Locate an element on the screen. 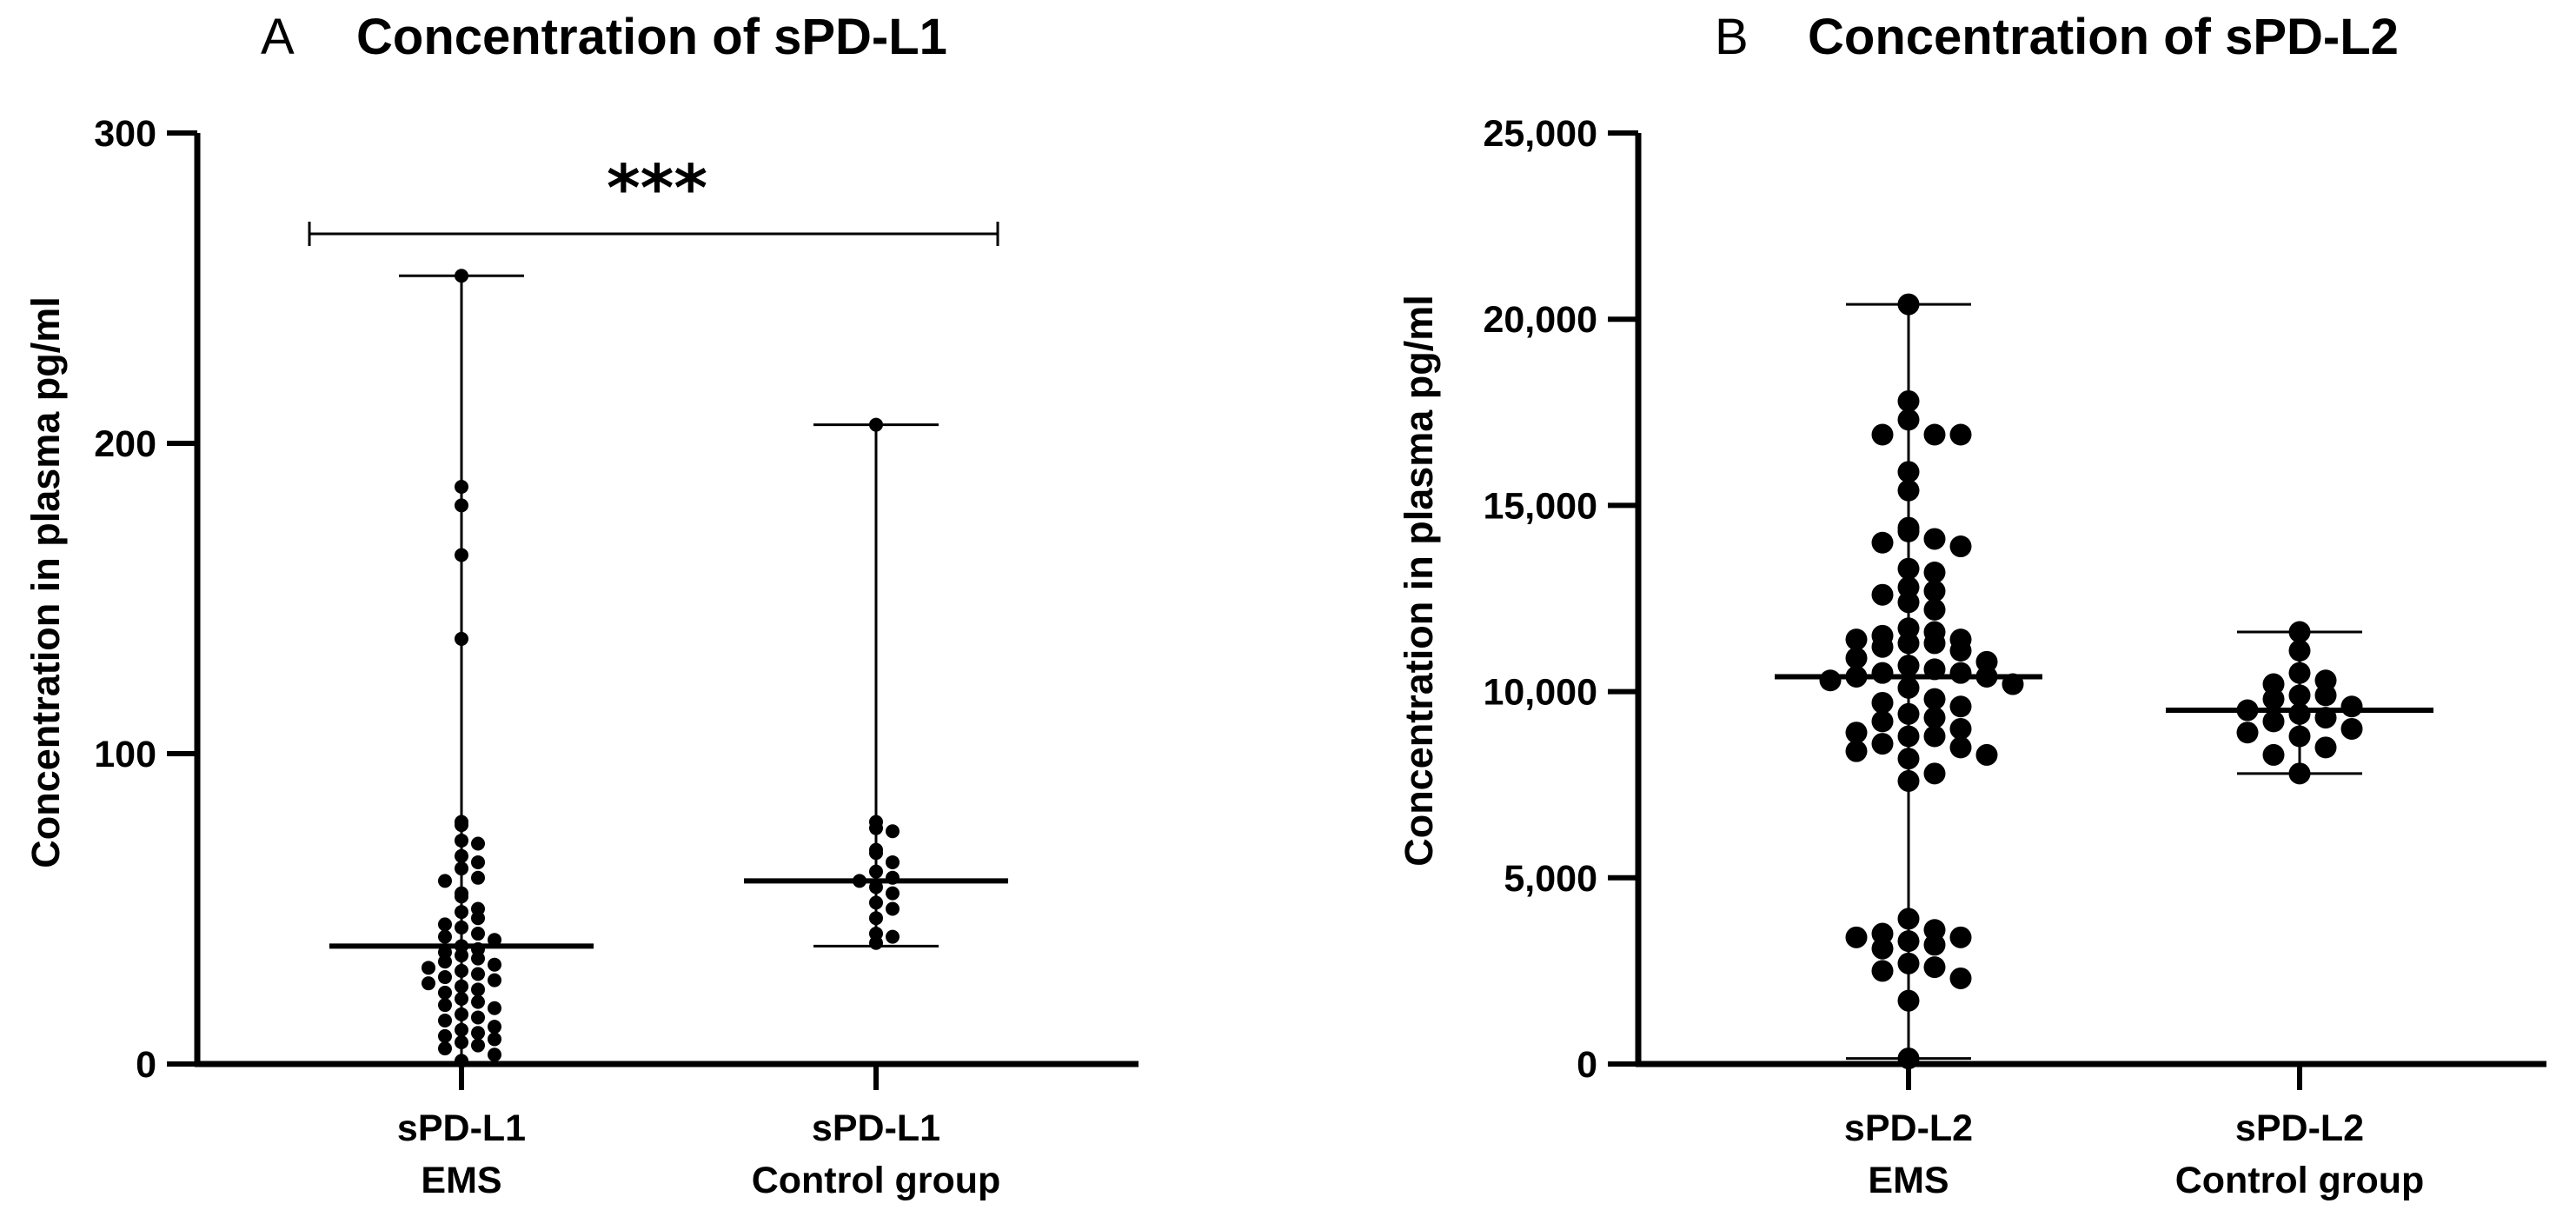 This screenshot has height=1217, width=2576. panel-b-y-tick-4: 20,000 is located at coordinates (1560, 320).